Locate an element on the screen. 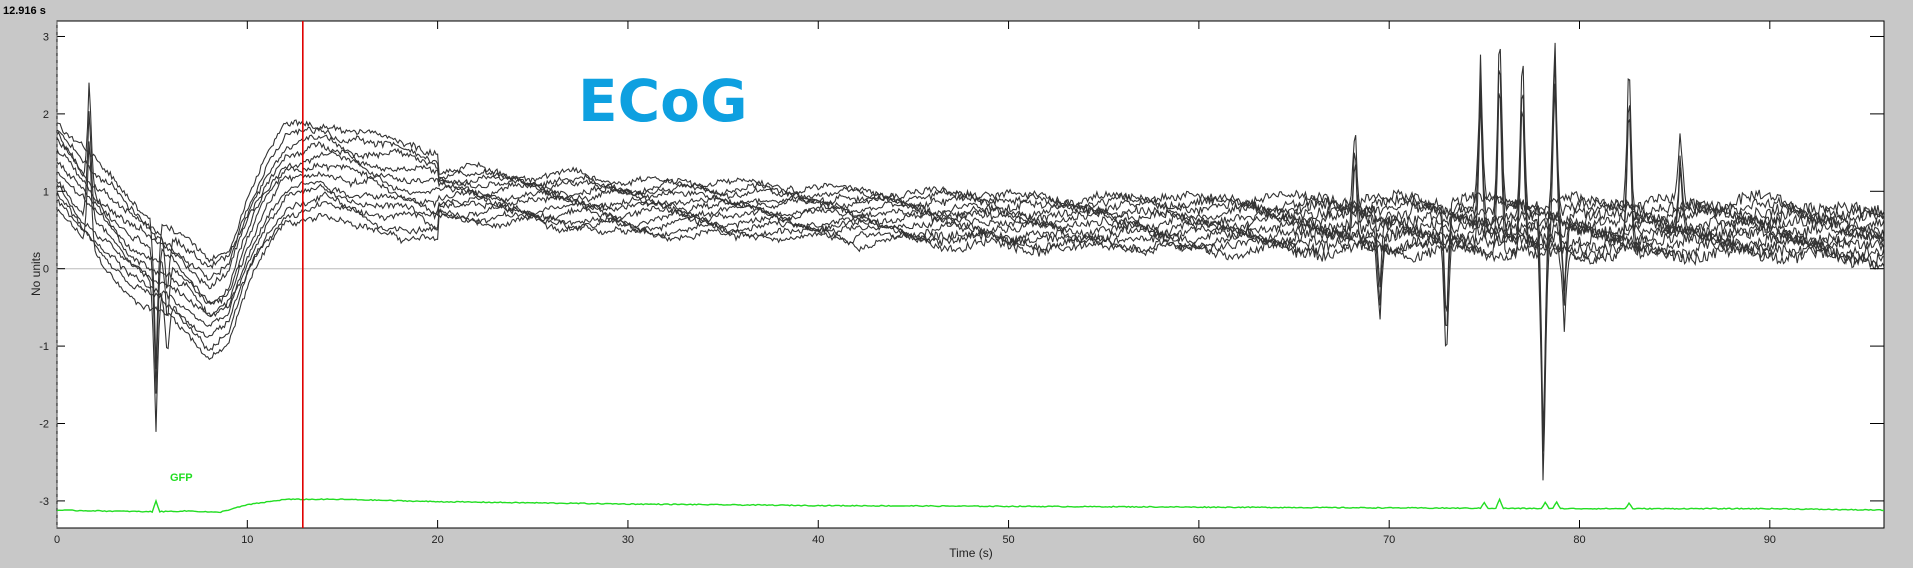 The height and width of the screenshot is (568, 1913). gfp-trace is located at coordinates (970, 505).